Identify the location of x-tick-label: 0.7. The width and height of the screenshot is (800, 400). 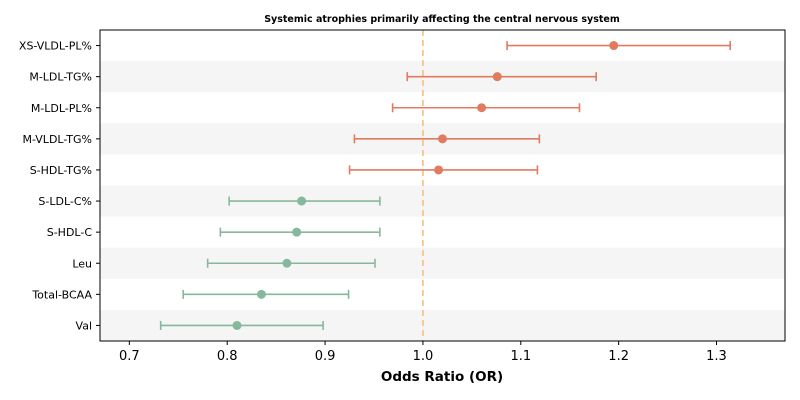
(129, 356).